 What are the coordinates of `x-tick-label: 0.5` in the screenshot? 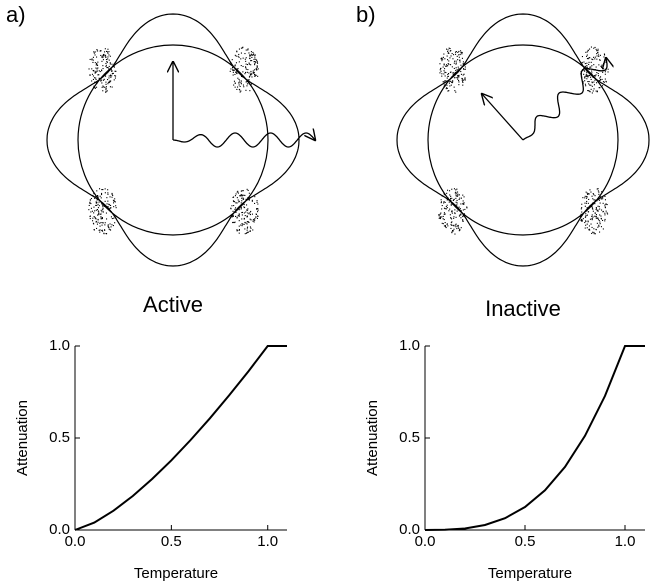 It's located at (525, 541).